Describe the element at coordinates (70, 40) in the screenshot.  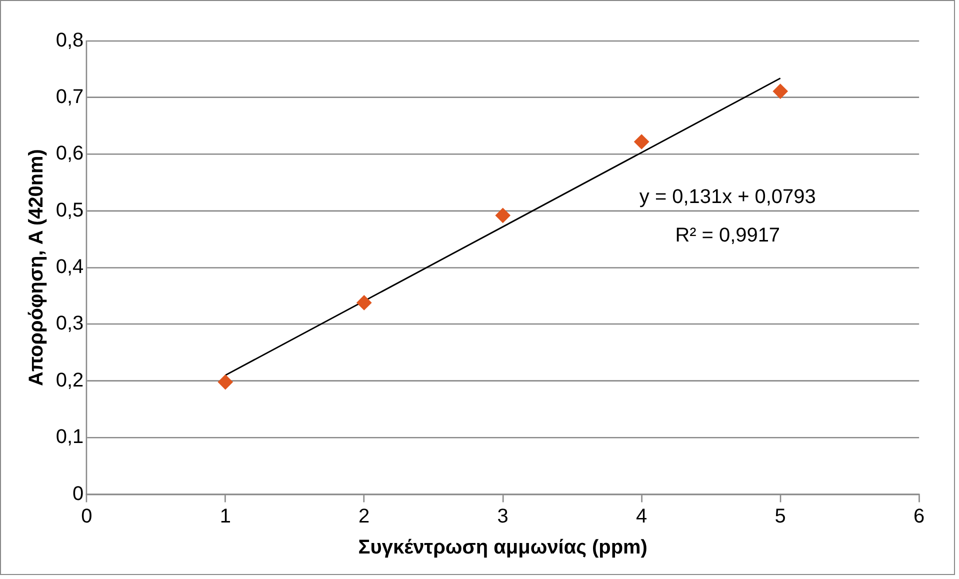
I see `y-tick-label: 0,8` at that location.